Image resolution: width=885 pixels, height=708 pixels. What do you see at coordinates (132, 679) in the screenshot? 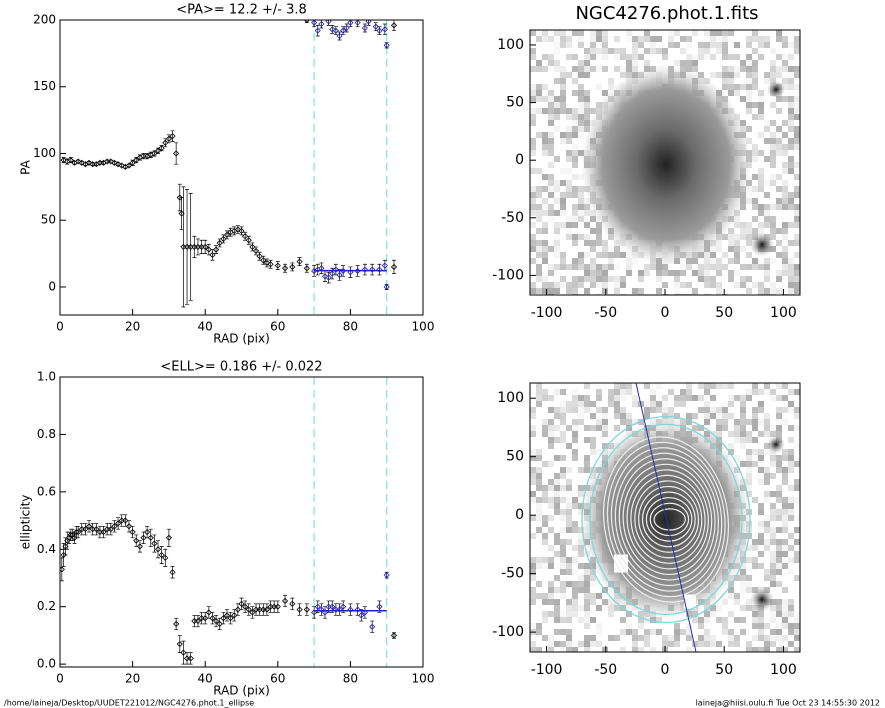
I see `x-tick-label: 20` at bounding box center [132, 679].